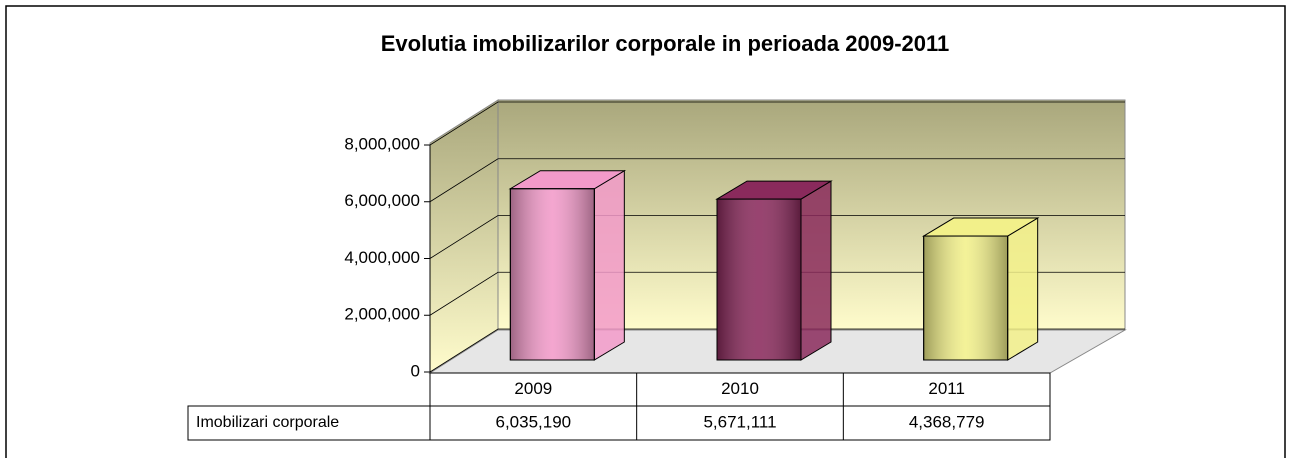  What do you see at coordinates (740, 388) in the screenshot?
I see `x-tick-label: 2010` at bounding box center [740, 388].